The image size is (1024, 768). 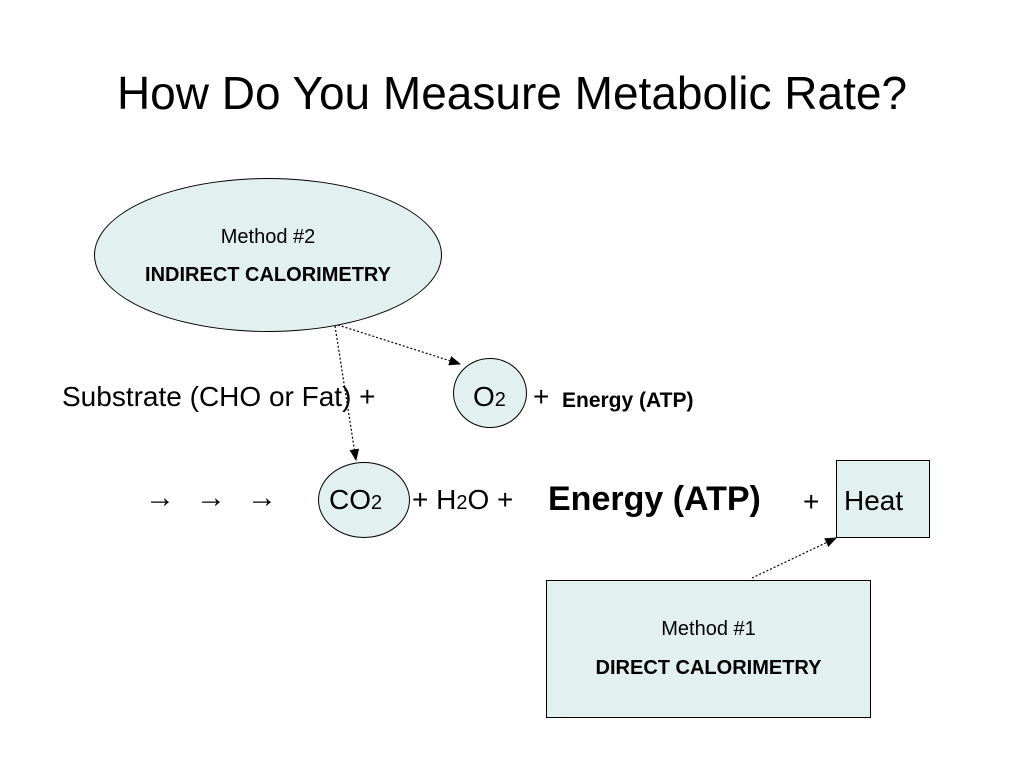 I want to click on plus-sign: +, so click(x=541, y=396).